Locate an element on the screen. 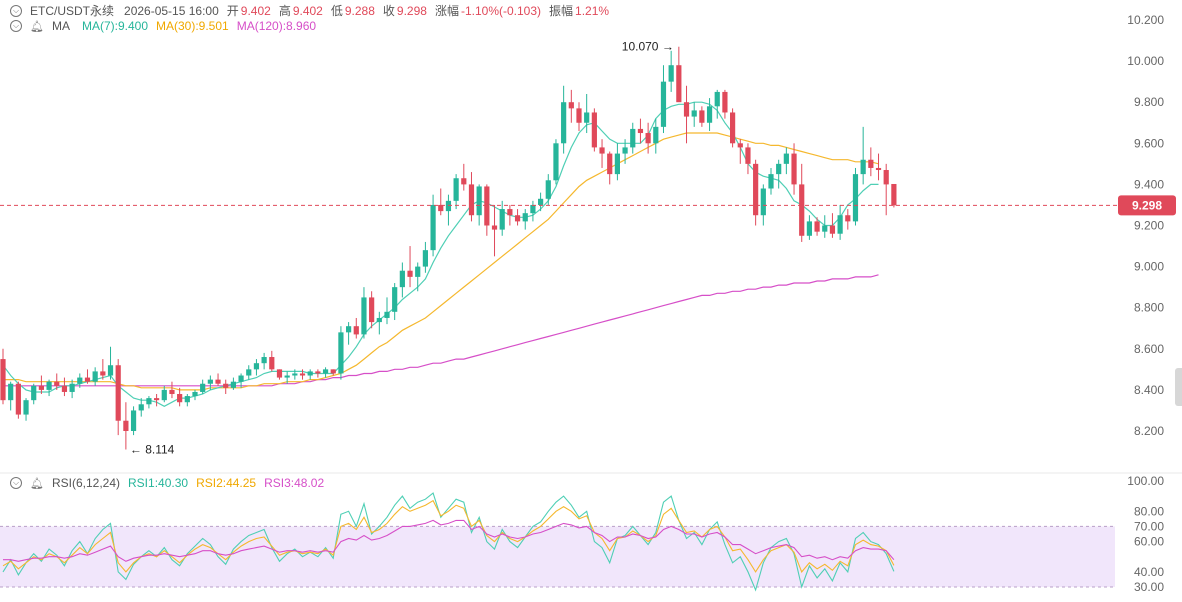 This screenshot has width=1182, height=602. price-tick-label: 8.200 is located at coordinates (1149, 431).